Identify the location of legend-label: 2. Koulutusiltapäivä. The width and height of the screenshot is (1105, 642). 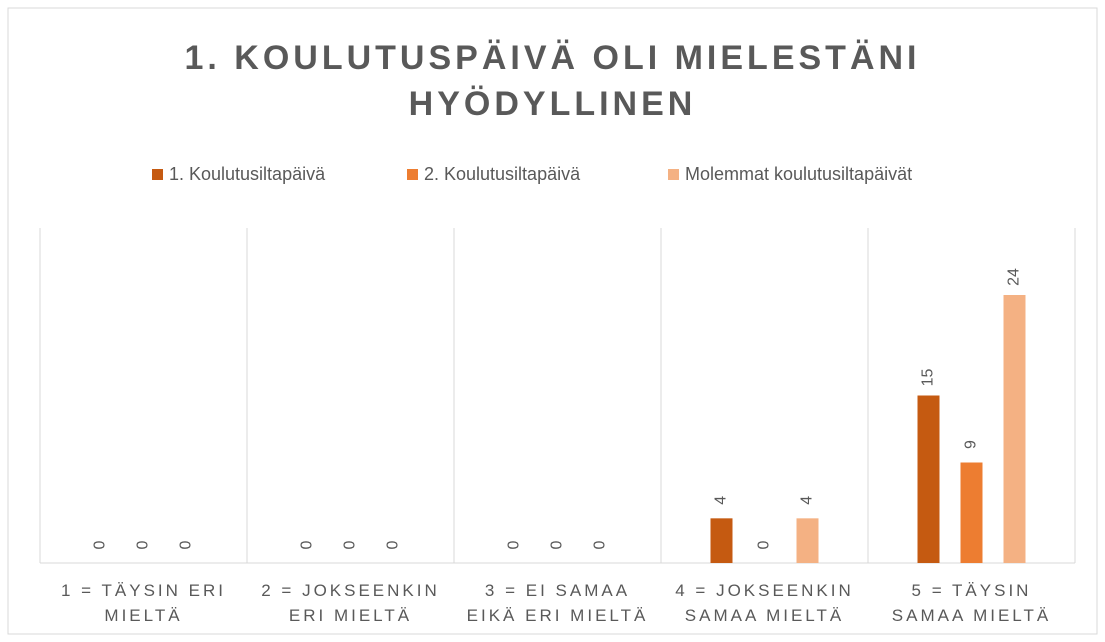
(502, 174).